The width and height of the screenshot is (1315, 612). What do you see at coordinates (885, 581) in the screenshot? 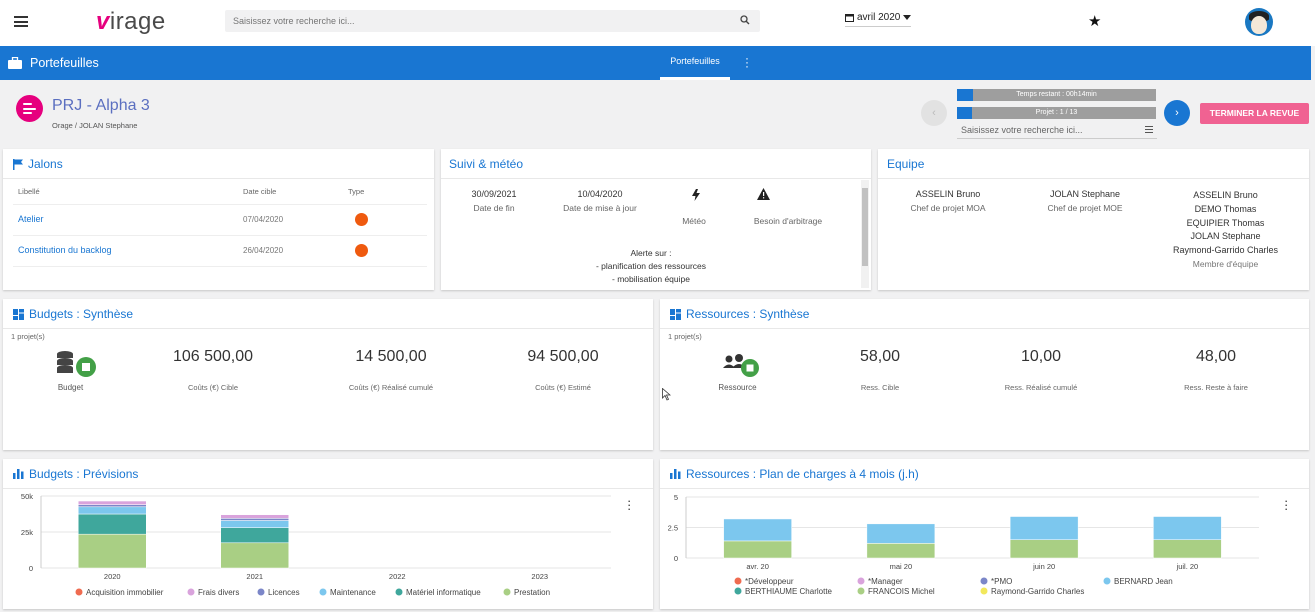
I see `legend-label: *Manager` at bounding box center [885, 581].